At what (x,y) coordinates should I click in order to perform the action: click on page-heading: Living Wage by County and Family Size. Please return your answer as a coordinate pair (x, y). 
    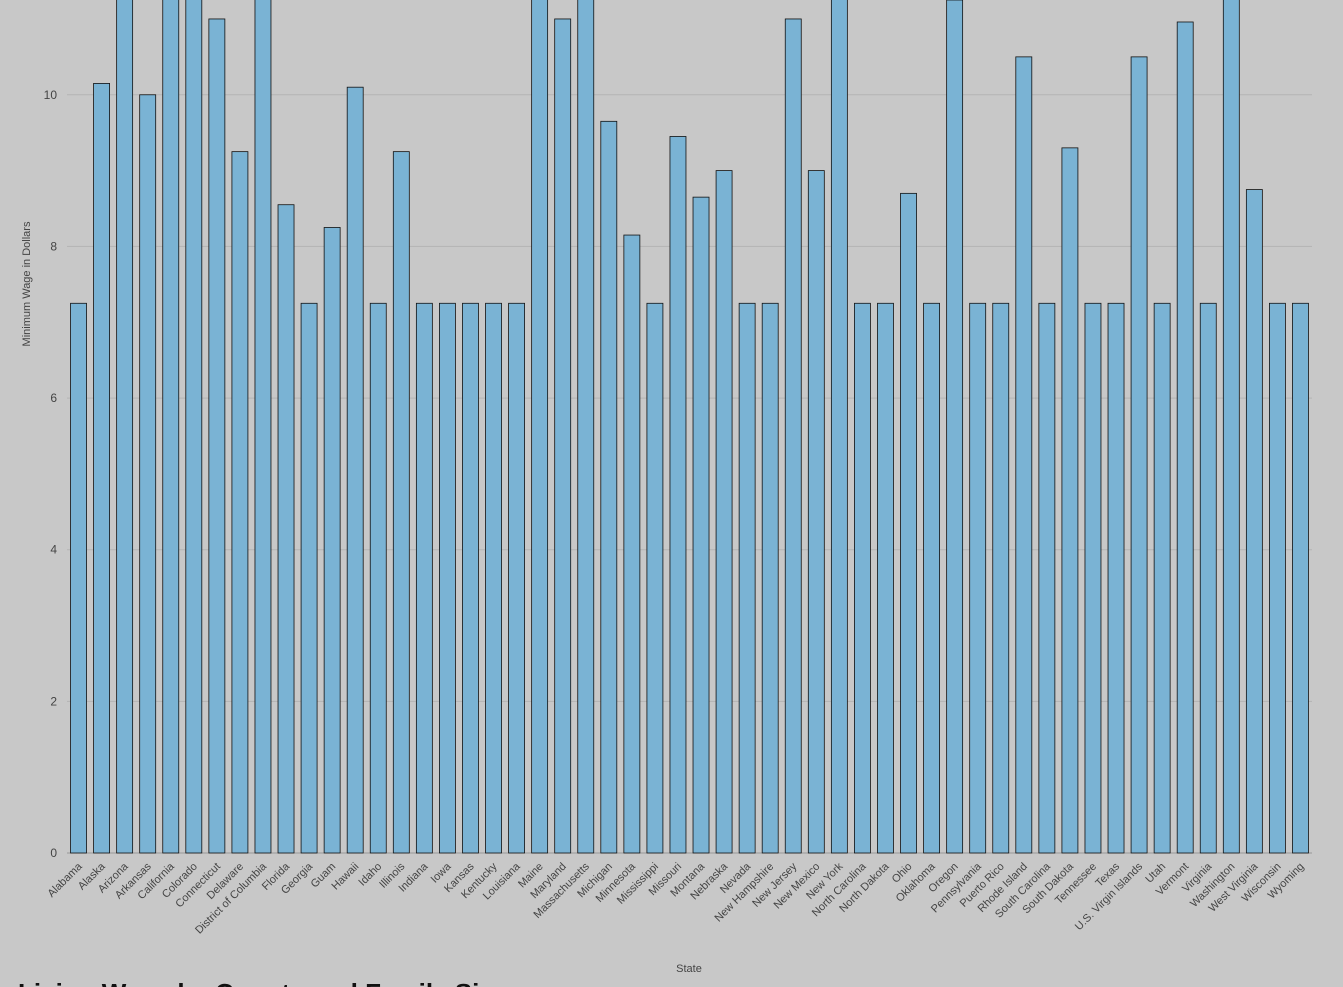
    Looking at the image, I should click on (262, 982).